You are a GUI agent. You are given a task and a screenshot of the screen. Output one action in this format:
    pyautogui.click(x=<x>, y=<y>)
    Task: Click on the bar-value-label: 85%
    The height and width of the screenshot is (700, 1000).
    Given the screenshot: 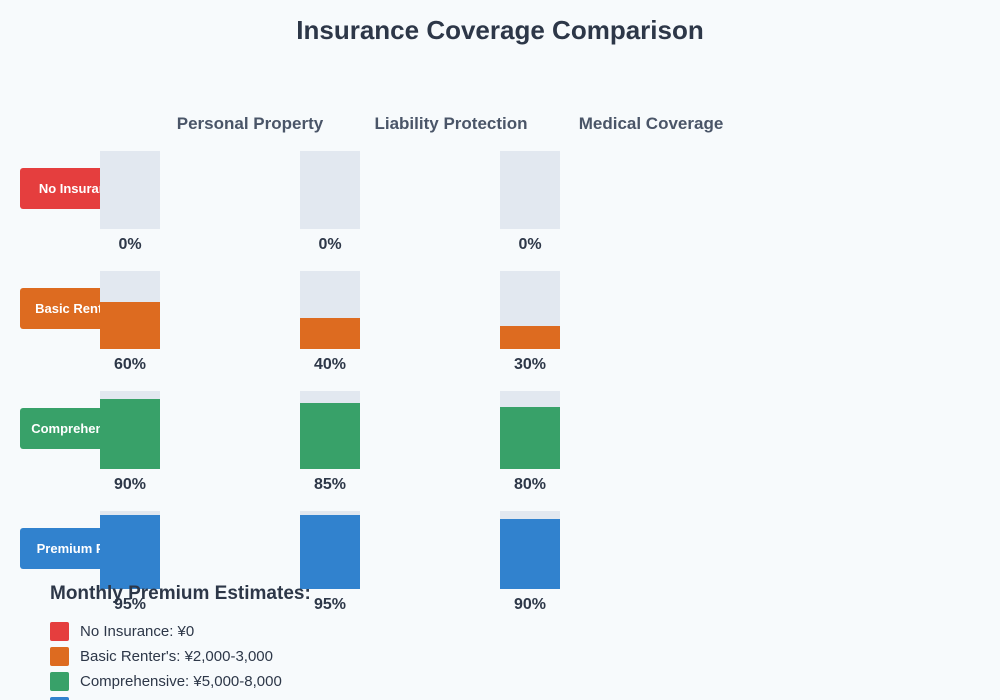 What is the action you would take?
    pyautogui.click(x=330, y=484)
    